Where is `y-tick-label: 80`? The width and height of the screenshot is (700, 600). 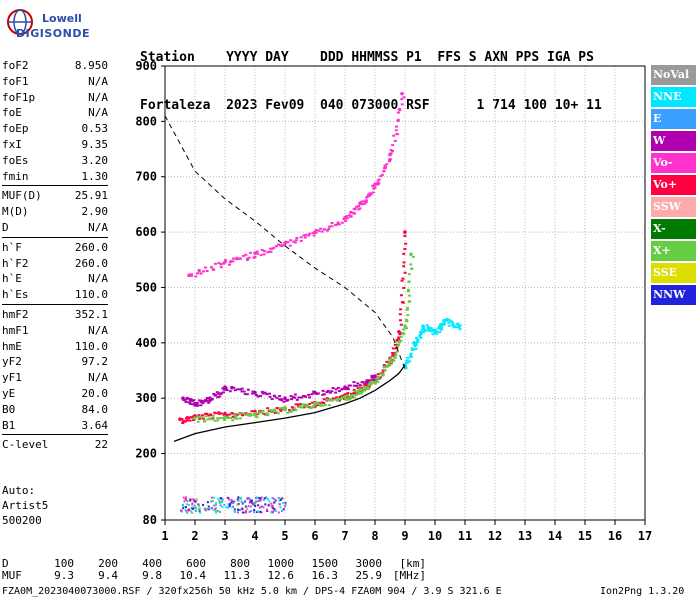 y-tick-label: 80 is located at coordinates (150, 520).